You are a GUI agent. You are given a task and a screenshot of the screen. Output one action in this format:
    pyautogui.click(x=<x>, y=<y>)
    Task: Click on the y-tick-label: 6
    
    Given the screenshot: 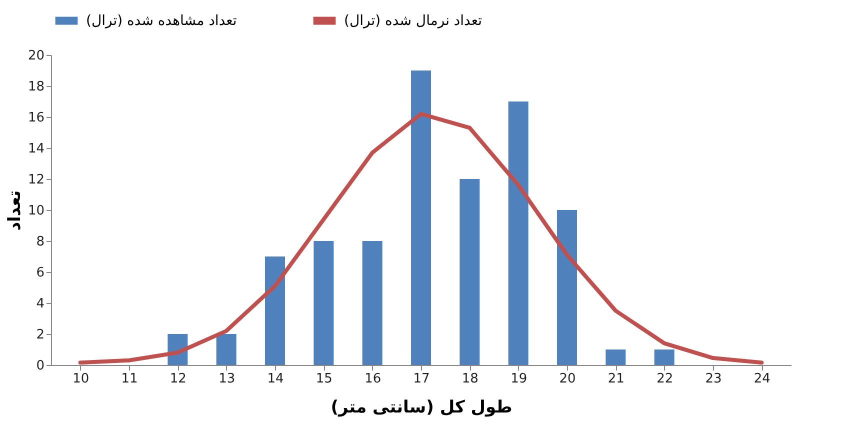 What is the action you would take?
    pyautogui.click(x=40, y=273)
    